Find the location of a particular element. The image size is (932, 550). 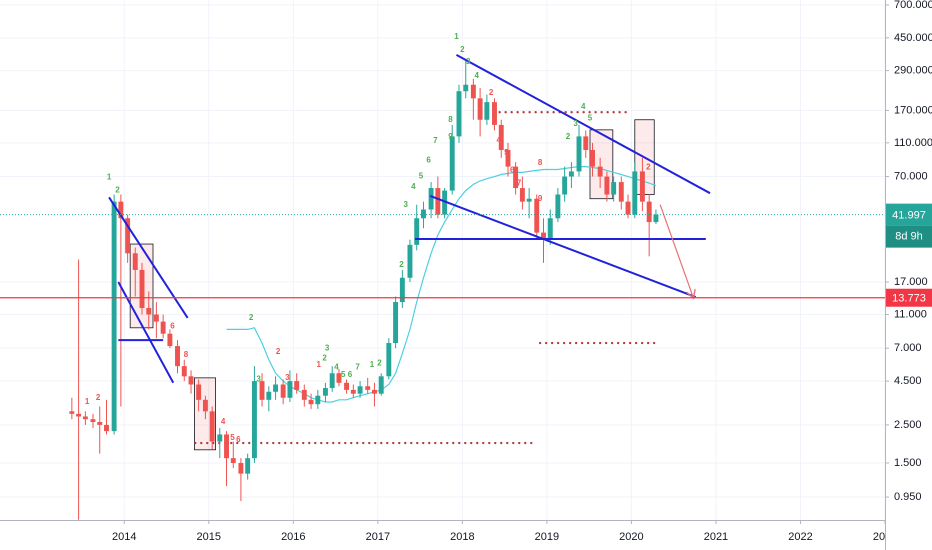

x-tick-label: 2014 is located at coordinates (124, 537).